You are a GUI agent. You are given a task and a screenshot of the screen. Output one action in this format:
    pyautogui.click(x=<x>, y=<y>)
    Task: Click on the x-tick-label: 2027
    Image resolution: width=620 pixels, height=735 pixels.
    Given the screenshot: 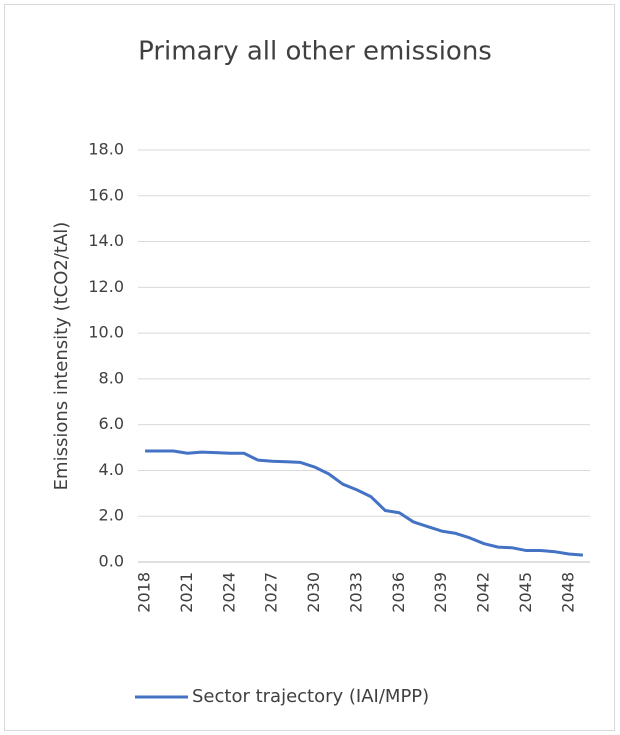 What is the action you would take?
    pyautogui.click(x=271, y=592)
    